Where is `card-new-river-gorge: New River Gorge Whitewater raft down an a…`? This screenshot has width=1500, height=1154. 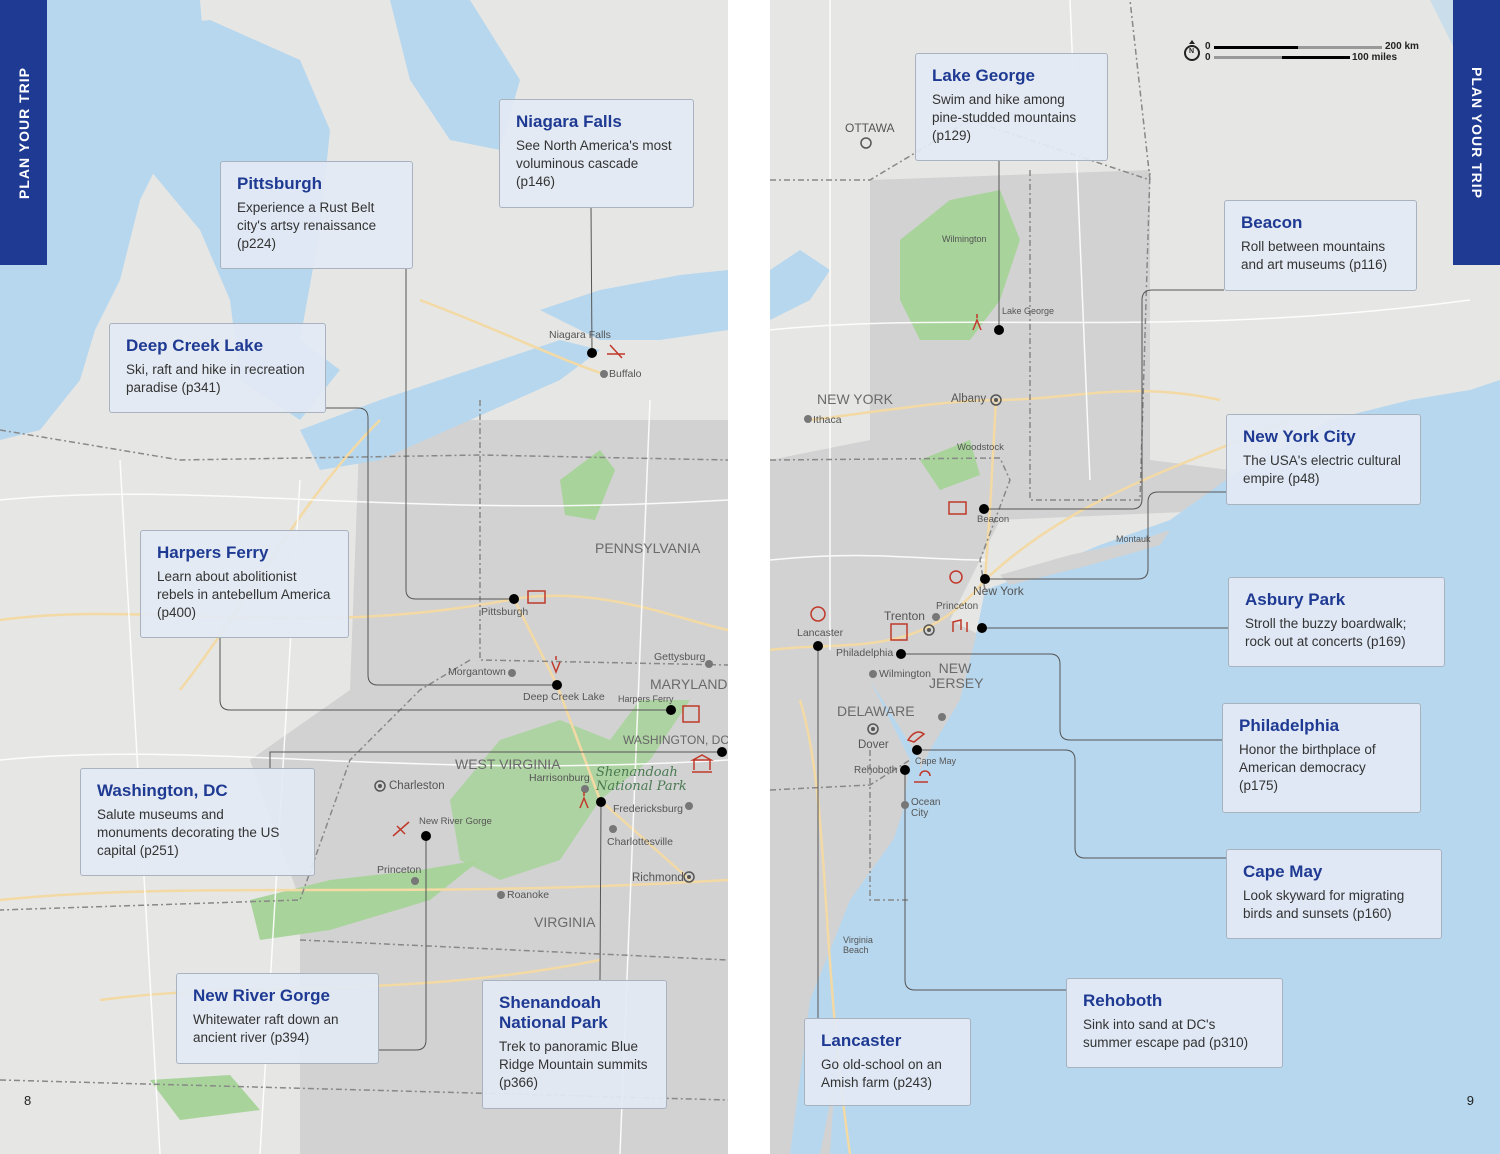
card-new-river-gorge: New River Gorge Whitewater raft down an a… is located at coordinates (277, 1018).